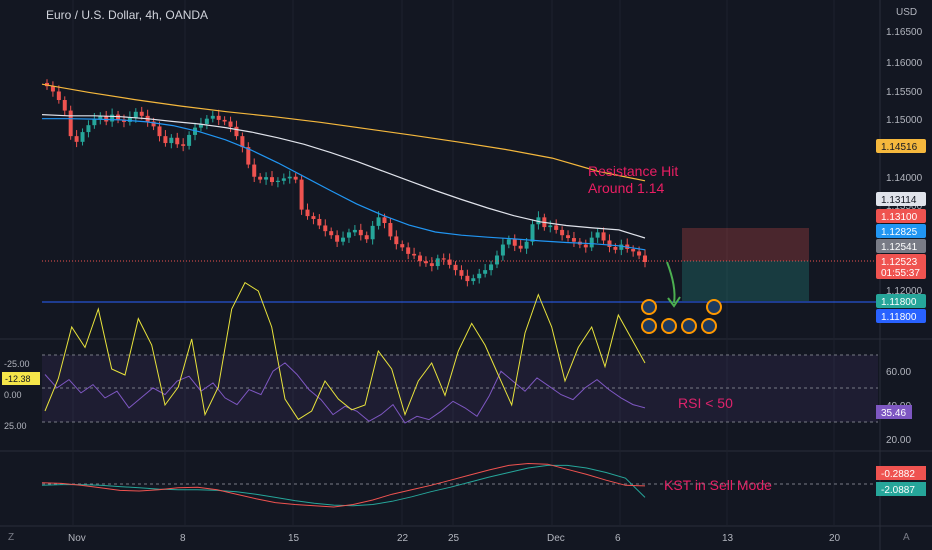 The width and height of the screenshot is (932, 550). Describe the element at coordinates (835, 538) in the screenshot. I see `time-axis-tick: 20` at that location.